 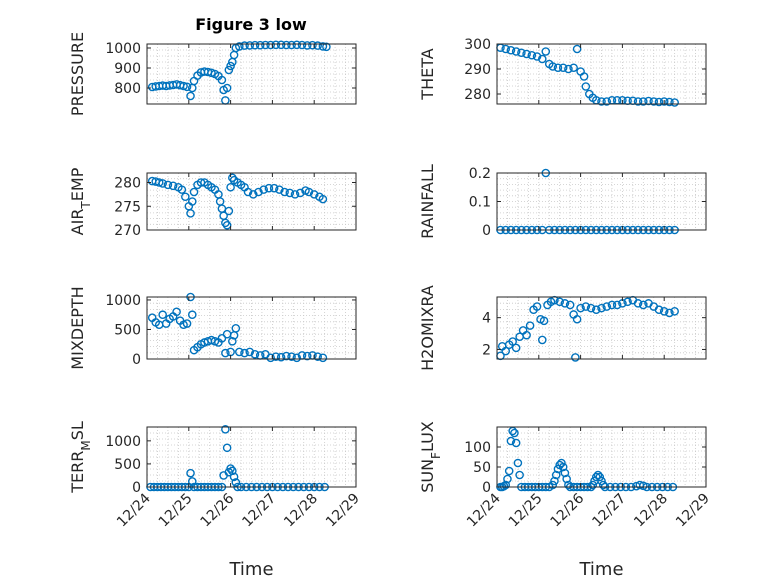 What do you see at coordinates (127, 69) in the screenshot?
I see `y-tick-label: 900` at bounding box center [127, 69].